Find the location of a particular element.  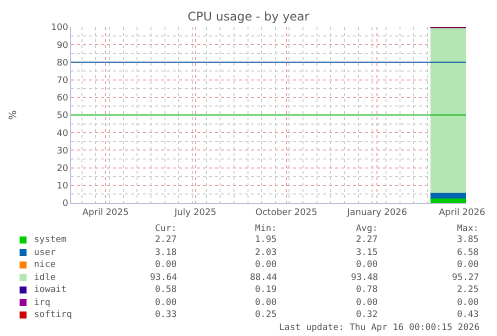

legend-label: user is located at coordinates (45, 253).